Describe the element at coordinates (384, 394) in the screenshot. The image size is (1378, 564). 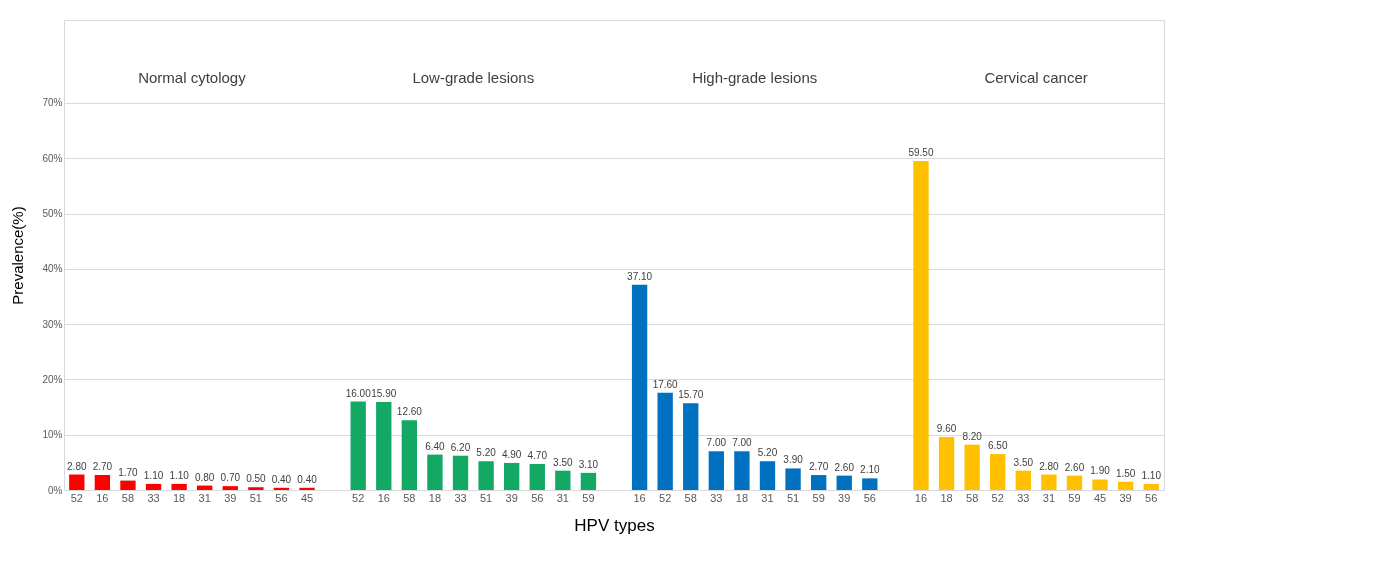
I see `data-label: 15.90` at that location.